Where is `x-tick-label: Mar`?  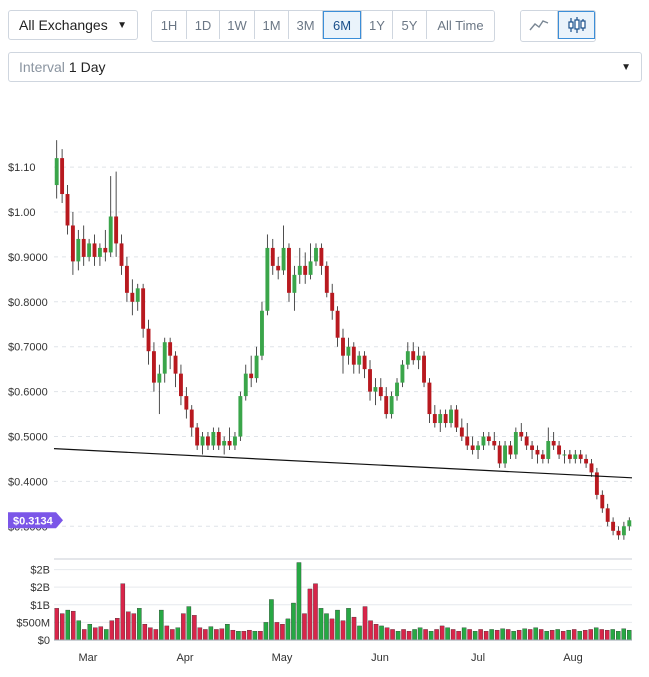
x-tick-label: Mar is located at coordinates (88, 658).